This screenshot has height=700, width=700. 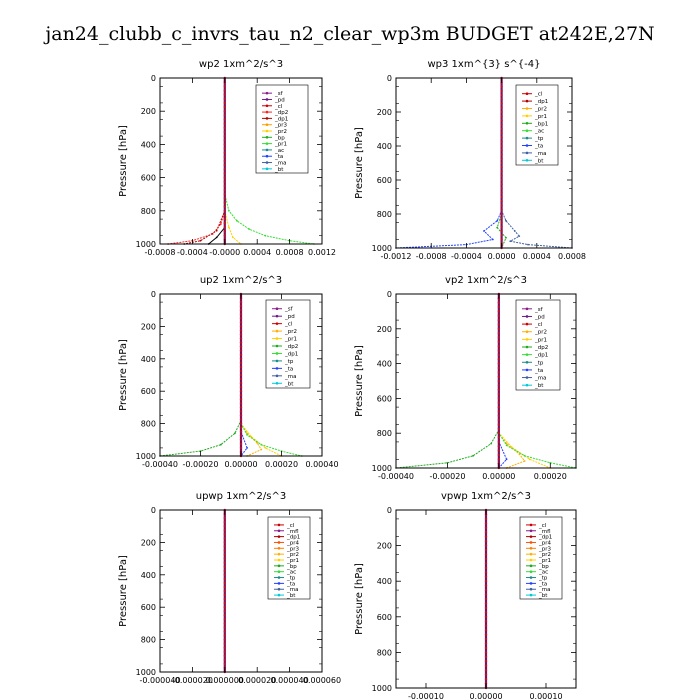 I want to click on panel-title: wp3 1xm^{3} s^{-4}, so click(x=483, y=64).